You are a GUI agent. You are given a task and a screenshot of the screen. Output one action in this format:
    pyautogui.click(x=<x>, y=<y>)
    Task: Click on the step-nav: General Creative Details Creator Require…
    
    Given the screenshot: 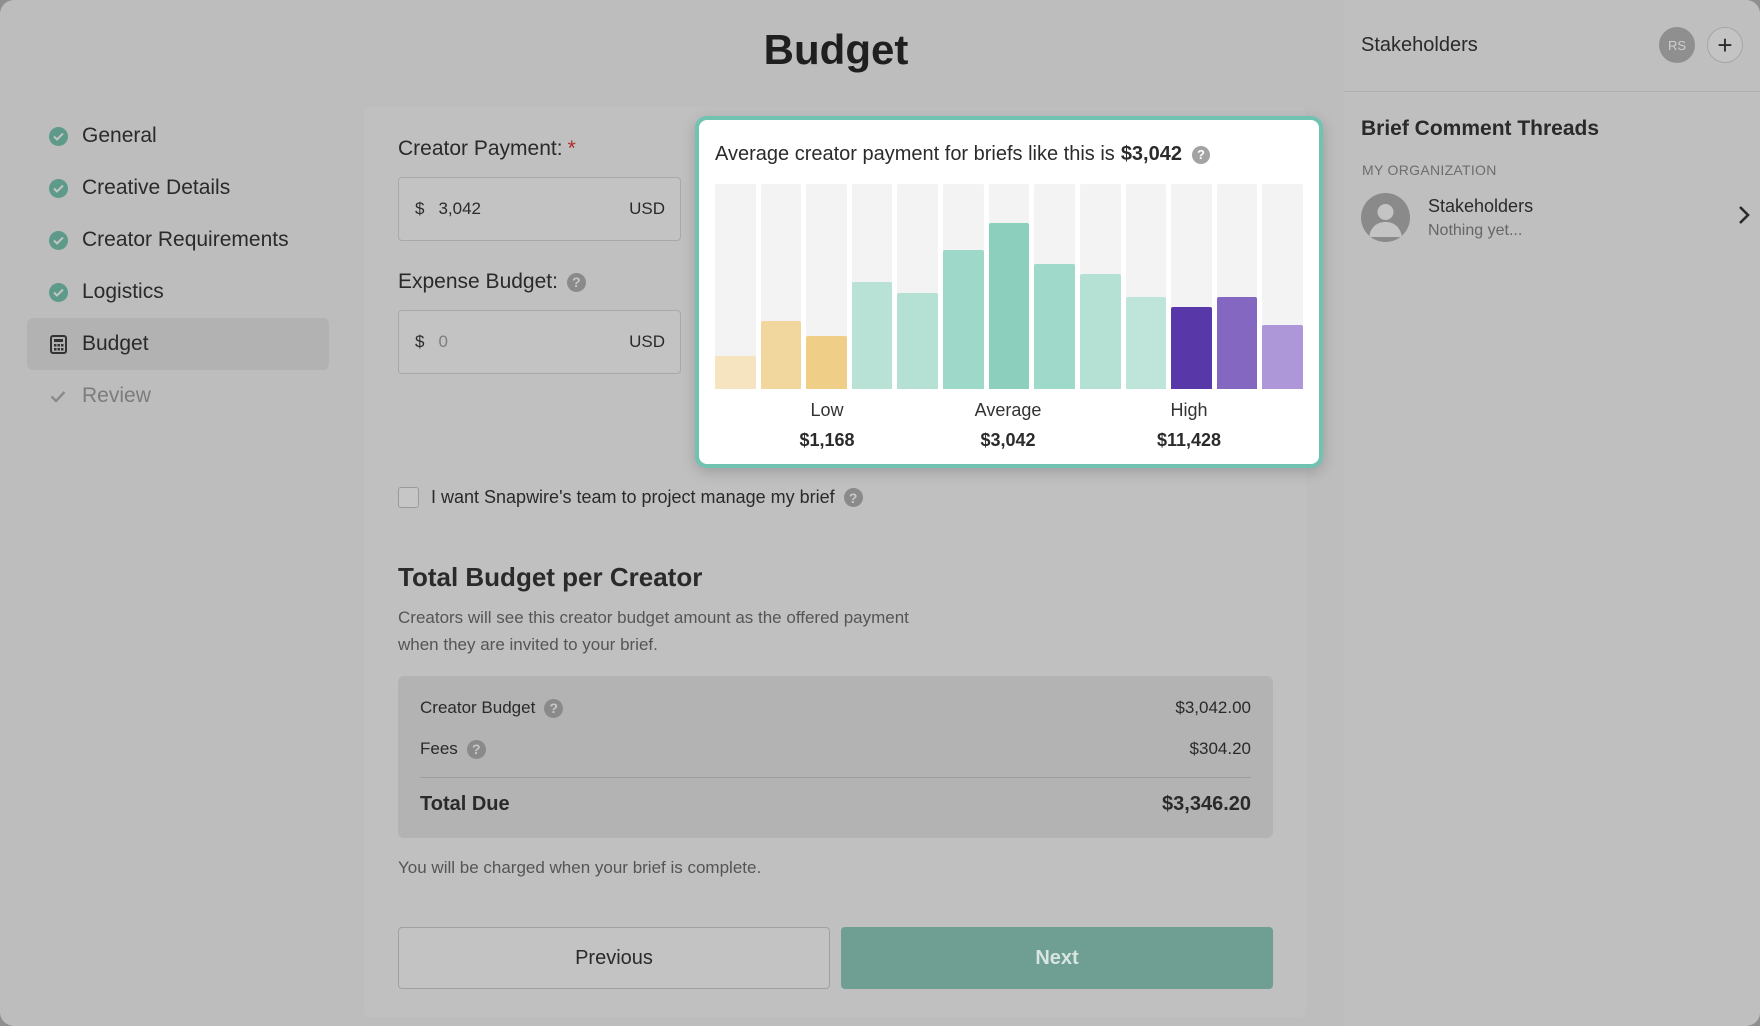 What is the action you would take?
    pyautogui.click(x=178, y=266)
    